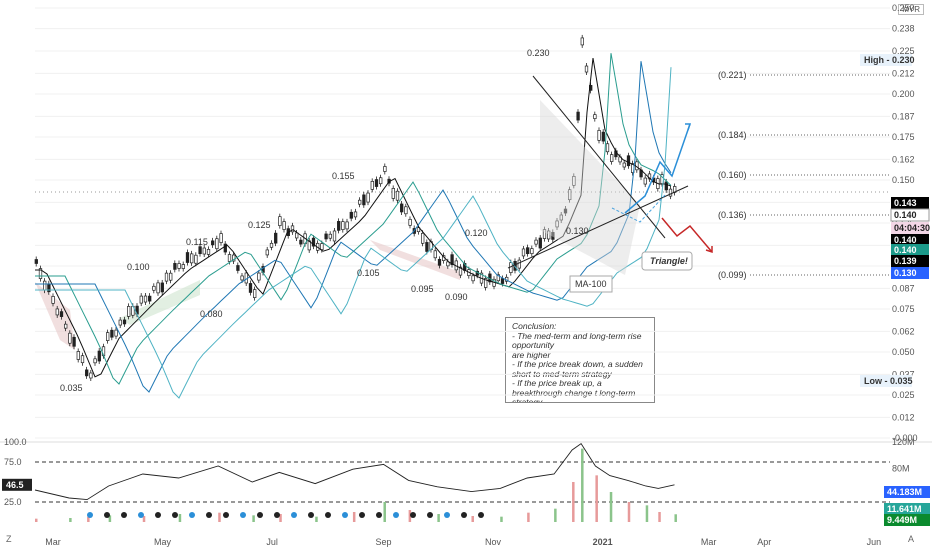 Image resolution: width=932 pixels, height=550 pixels. What do you see at coordinates (422, 289) in the screenshot?
I see `swing-price-label: 0.095` at bounding box center [422, 289].